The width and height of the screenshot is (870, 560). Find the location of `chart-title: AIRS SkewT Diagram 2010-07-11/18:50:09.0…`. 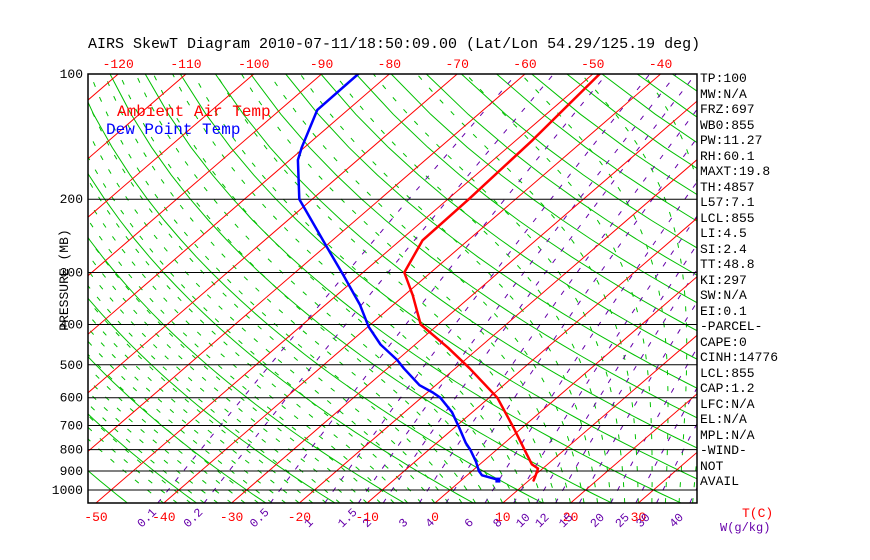

chart-title: AIRS SkewT Diagram 2010-07-11/18:50:09.0… is located at coordinates (394, 44).